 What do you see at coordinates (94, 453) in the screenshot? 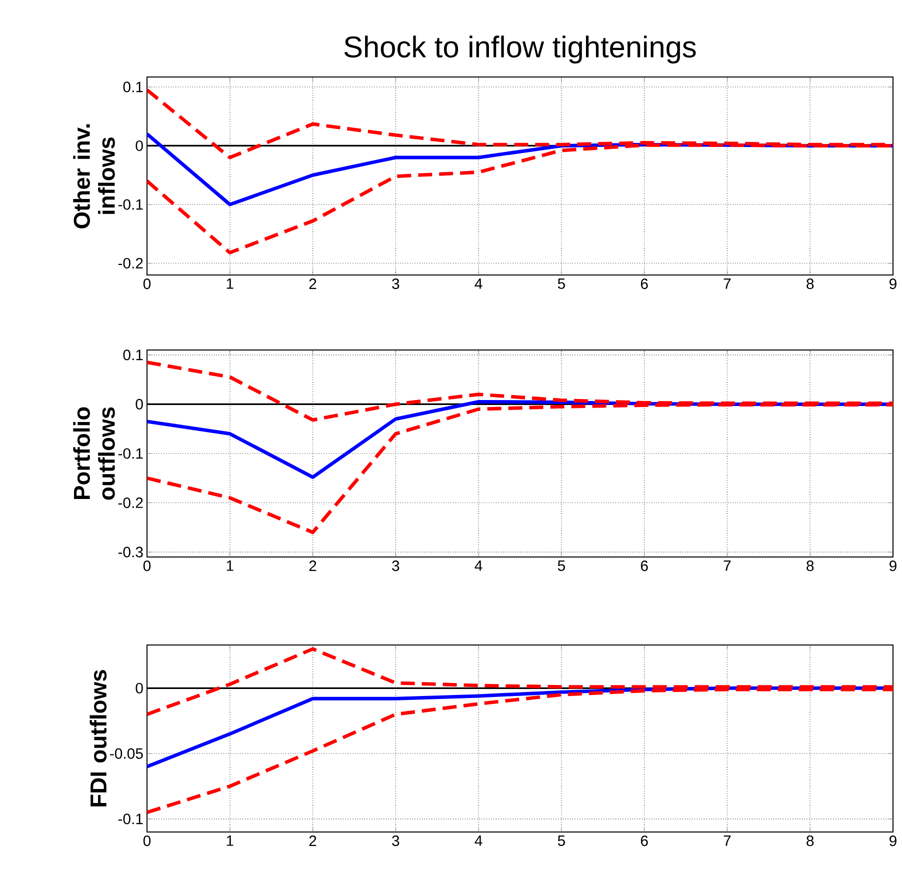
I see `y-axis-title: Portfolio outflows` at bounding box center [94, 453].